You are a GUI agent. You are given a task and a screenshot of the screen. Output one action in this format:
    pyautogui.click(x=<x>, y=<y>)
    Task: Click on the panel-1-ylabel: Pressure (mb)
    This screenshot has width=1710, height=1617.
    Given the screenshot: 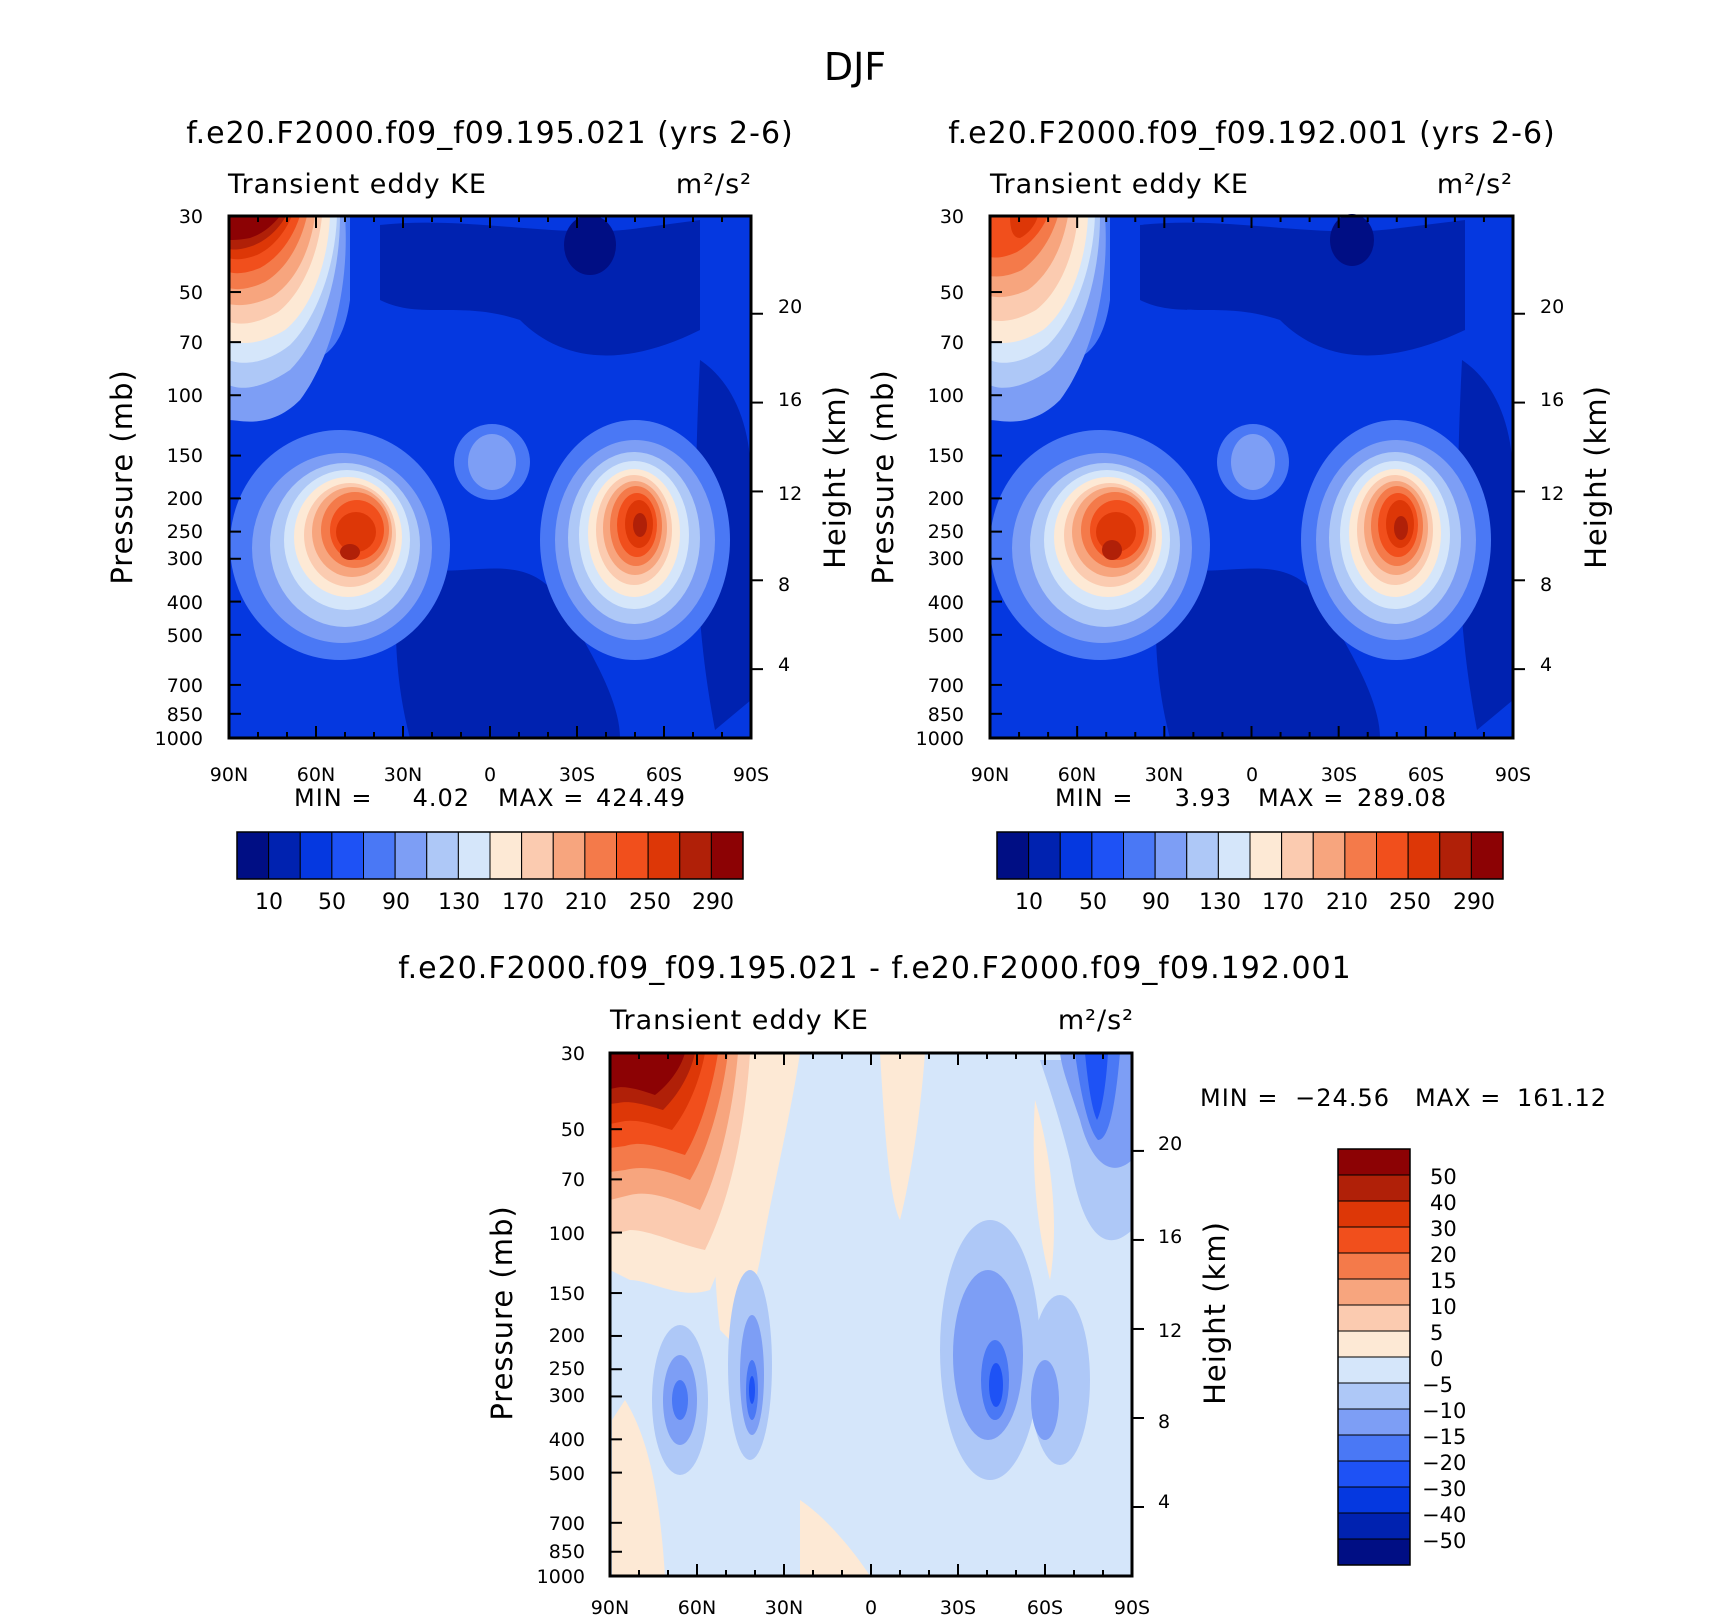 What is the action you would take?
    pyautogui.click(x=122, y=476)
    